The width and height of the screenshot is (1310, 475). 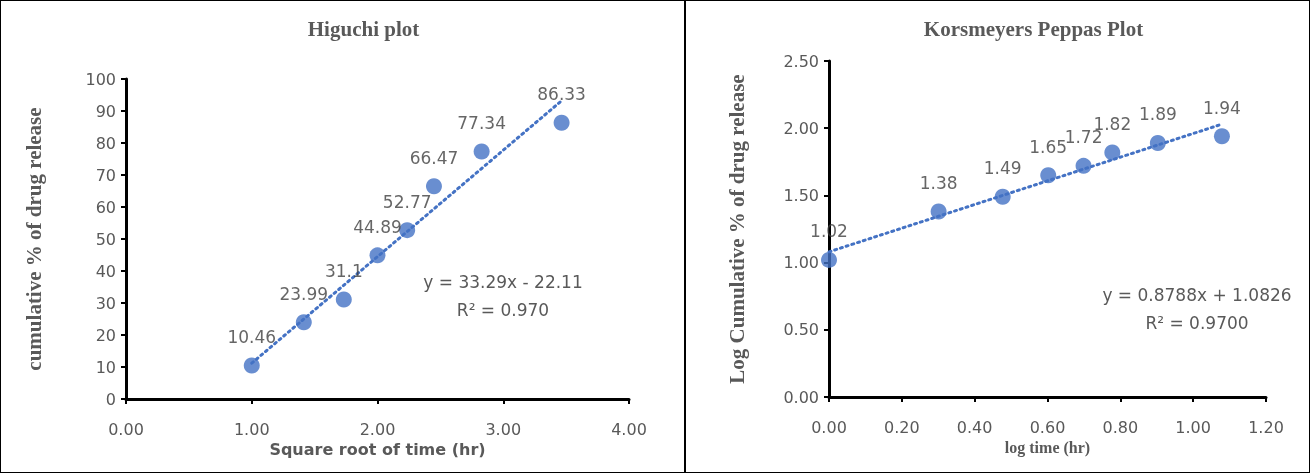 What do you see at coordinates (105, 111) in the screenshot?
I see `y-tick-label: 90` at bounding box center [105, 111].